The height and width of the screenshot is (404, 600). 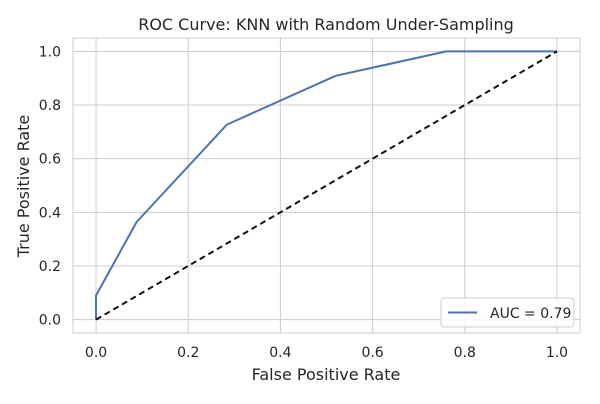 What do you see at coordinates (465, 353) in the screenshot?
I see `x-tick-label: 0.8` at bounding box center [465, 353].